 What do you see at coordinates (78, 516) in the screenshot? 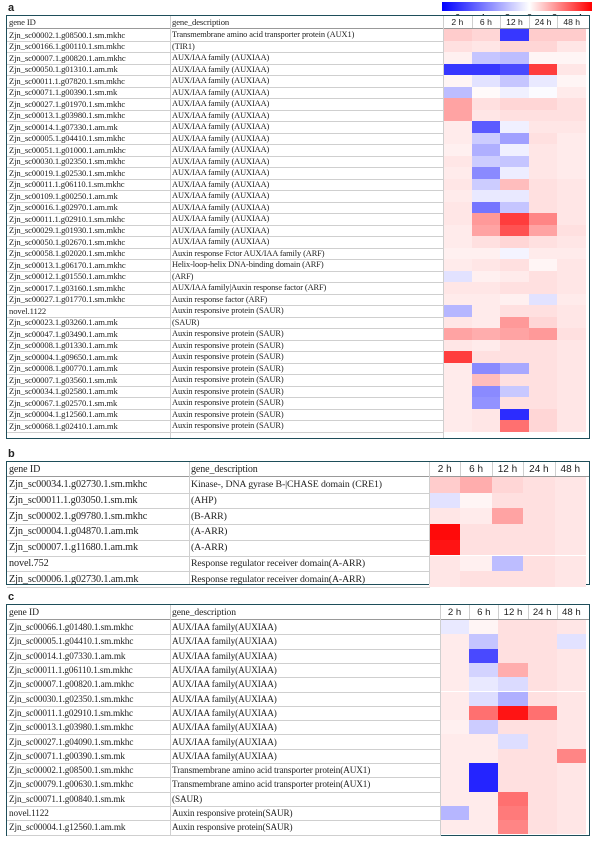
I see `gene-id: Zjn_sc00002.1.g09780.1.sm.mkhc` at bounding box center [78, 516].